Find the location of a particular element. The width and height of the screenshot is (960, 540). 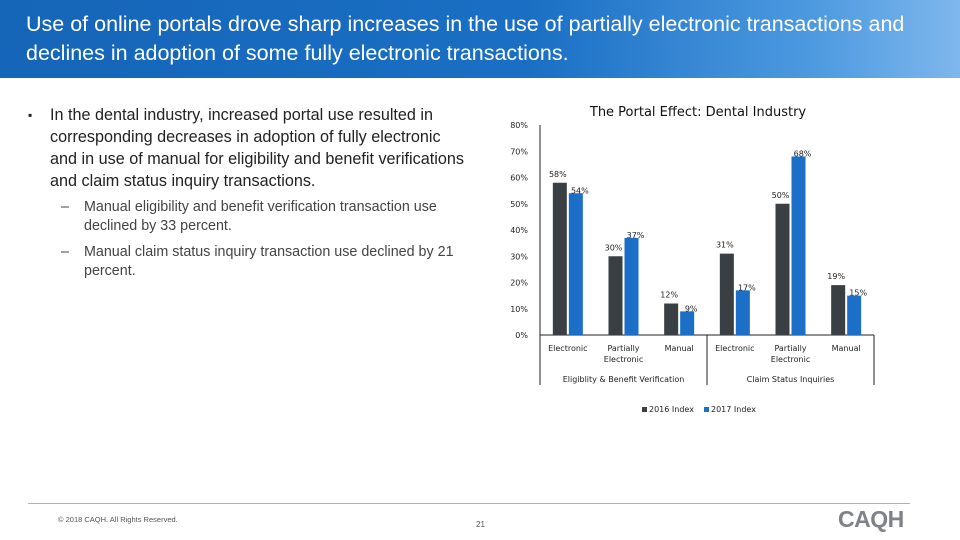

data-label: 37% is located at coordinates (636, 235).